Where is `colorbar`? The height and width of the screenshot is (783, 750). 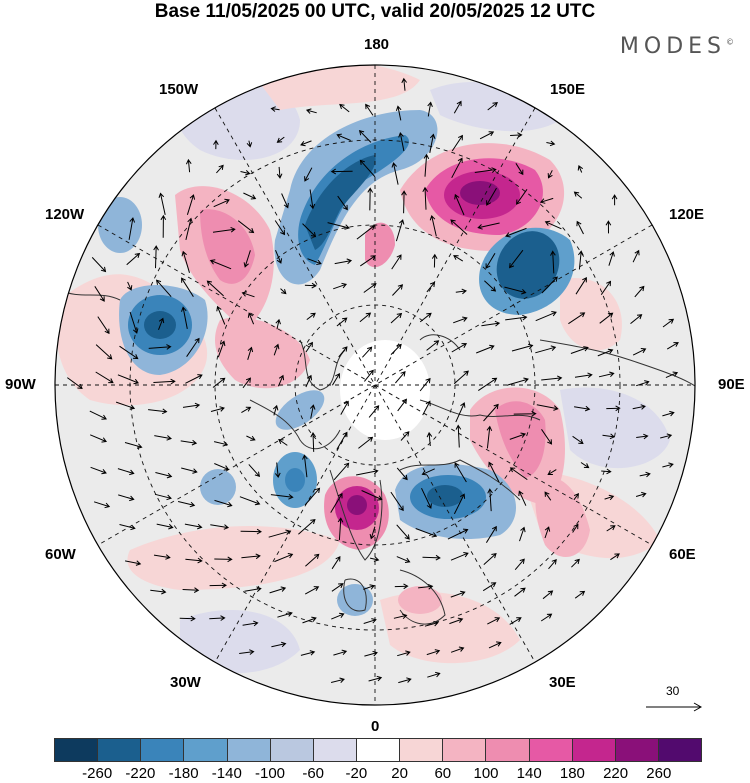 colorbar is located at coordinates (378, 750).